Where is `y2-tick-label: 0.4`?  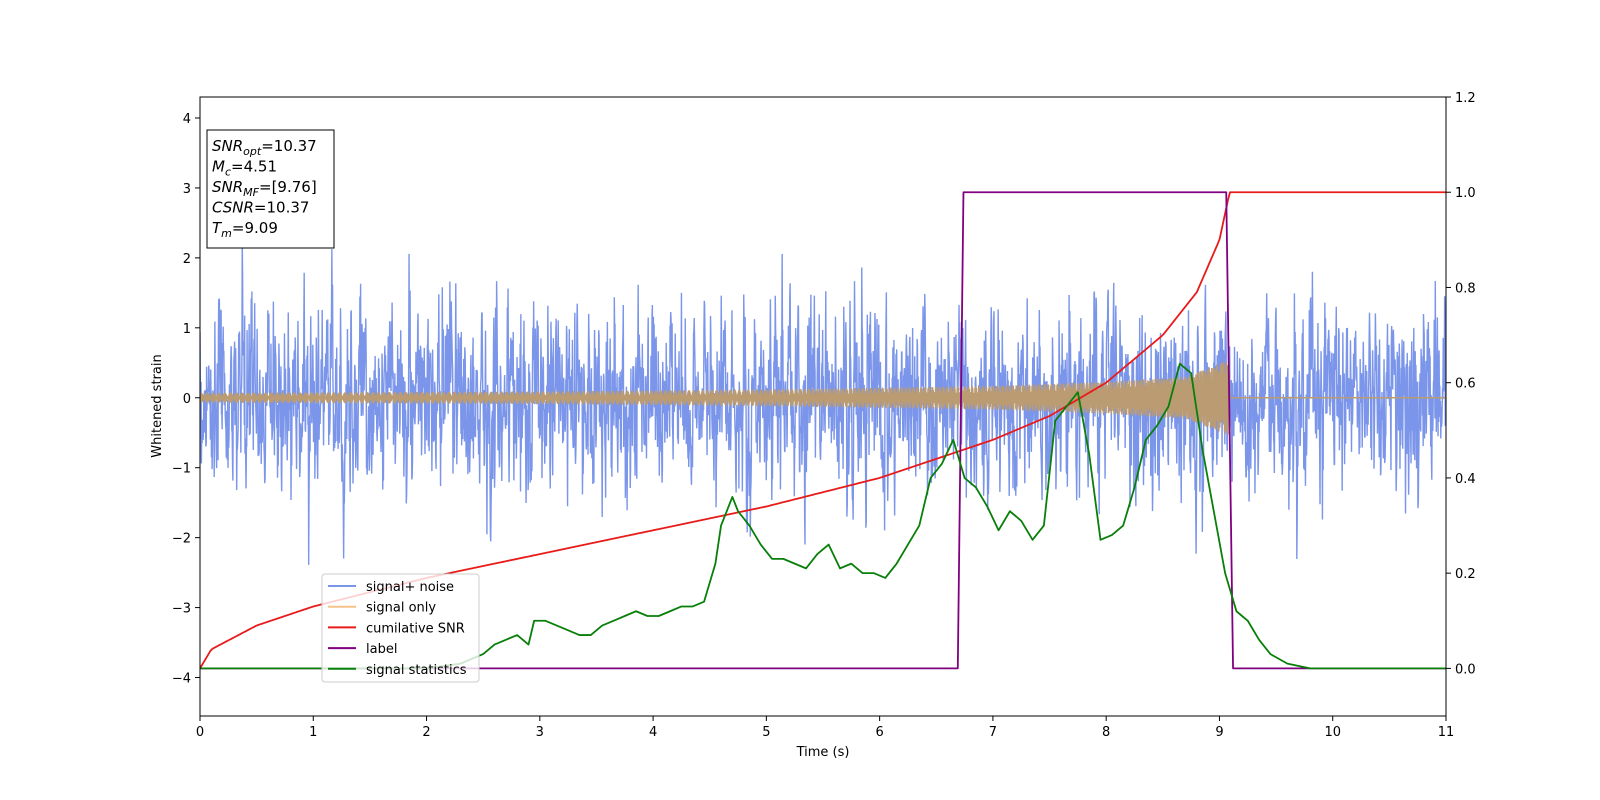
y2-tick-label: 0.4 is located at coordinates (1465, 479).